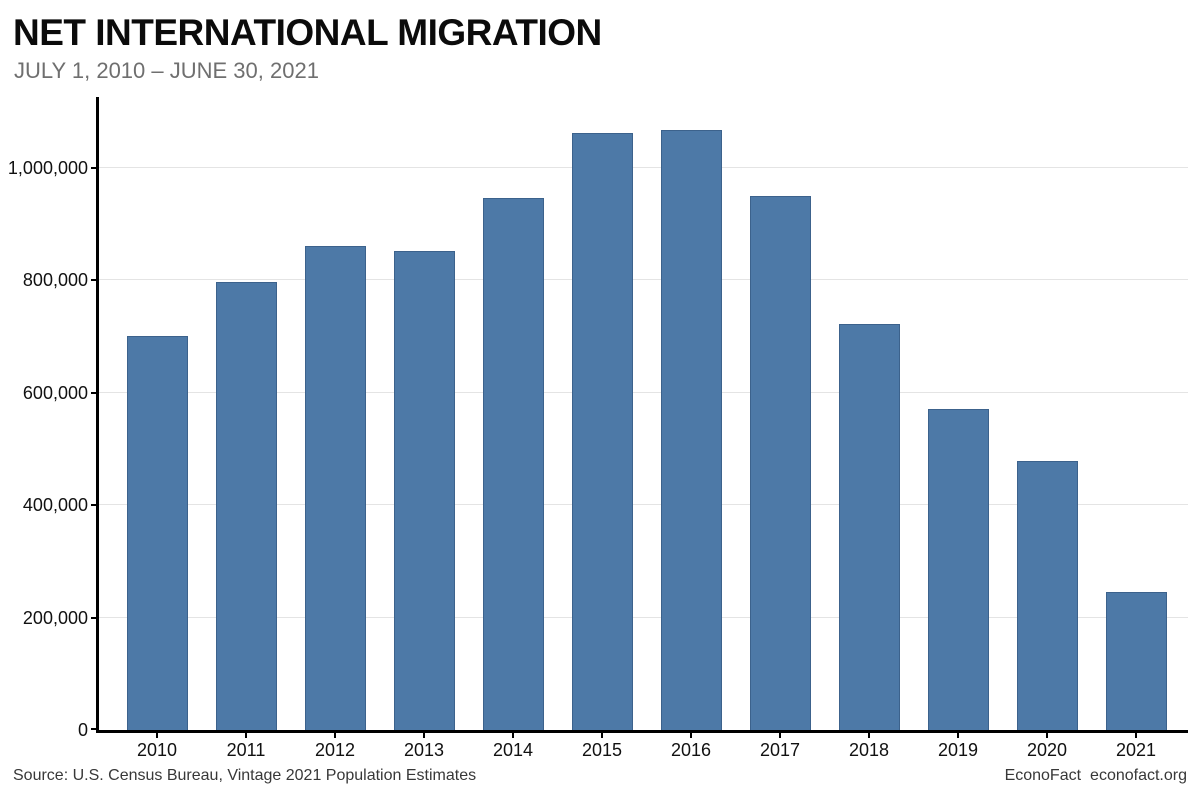 The image size is (1200, 799). Describe the element at coordinates (513, 464) in the screenshot. I see `bar-2014` at that location.